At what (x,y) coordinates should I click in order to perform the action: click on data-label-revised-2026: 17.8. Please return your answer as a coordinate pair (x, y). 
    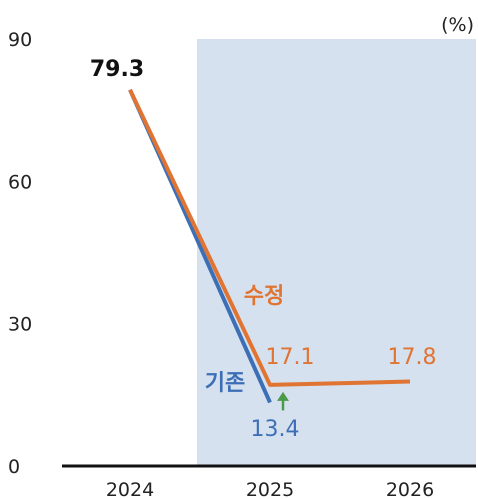
    Looking at the image, I should click on (412, 357).